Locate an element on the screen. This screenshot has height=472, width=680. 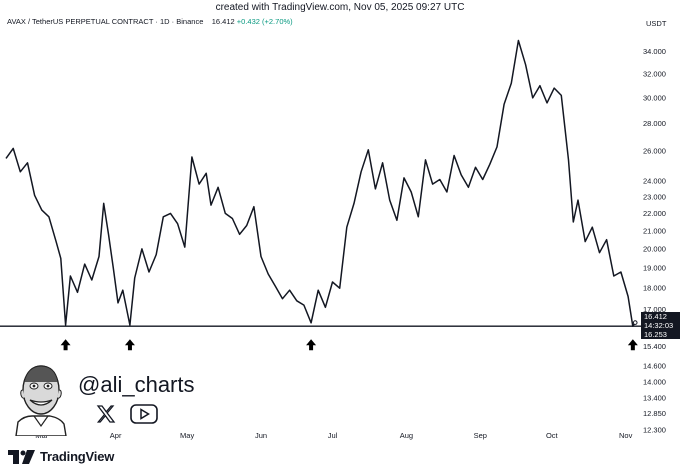
y-tick-label: 20.000 is located at coordinates (654, 248).